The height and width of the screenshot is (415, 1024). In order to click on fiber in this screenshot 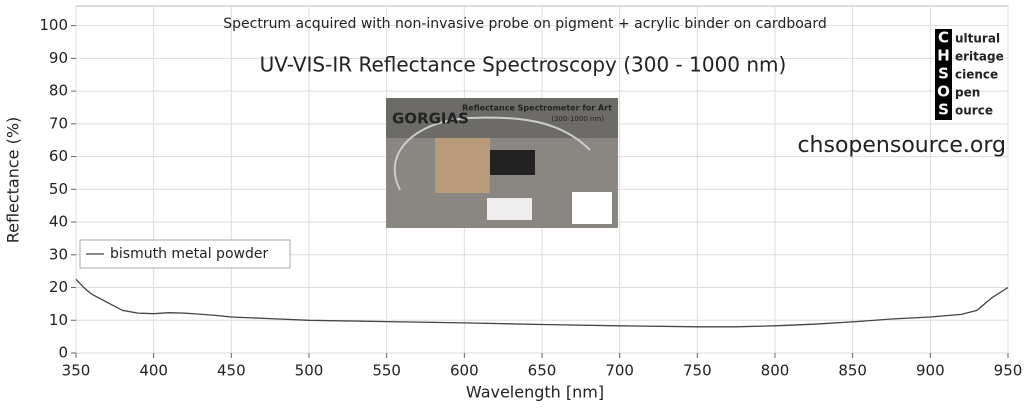, I will do `click(492, 153)`.